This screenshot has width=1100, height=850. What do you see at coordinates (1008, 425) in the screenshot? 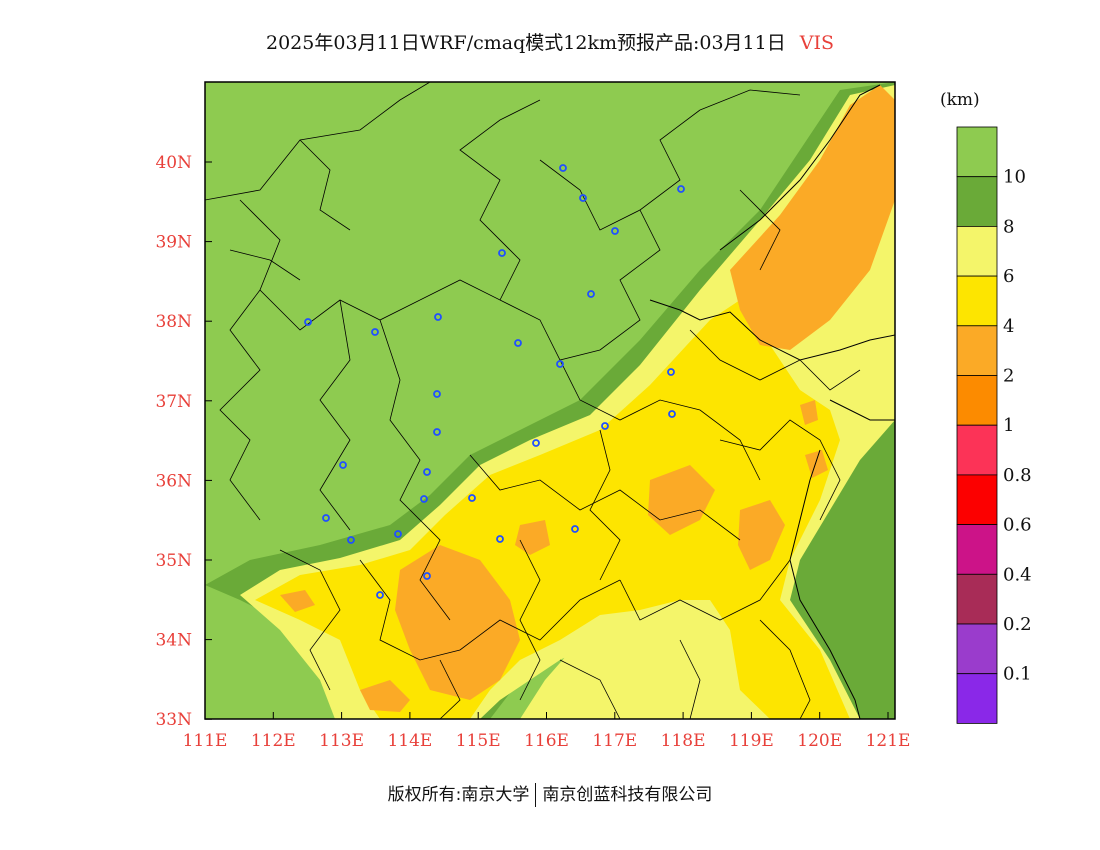
I see `colorbar-label: 1` at bounding box center [1008, 425].